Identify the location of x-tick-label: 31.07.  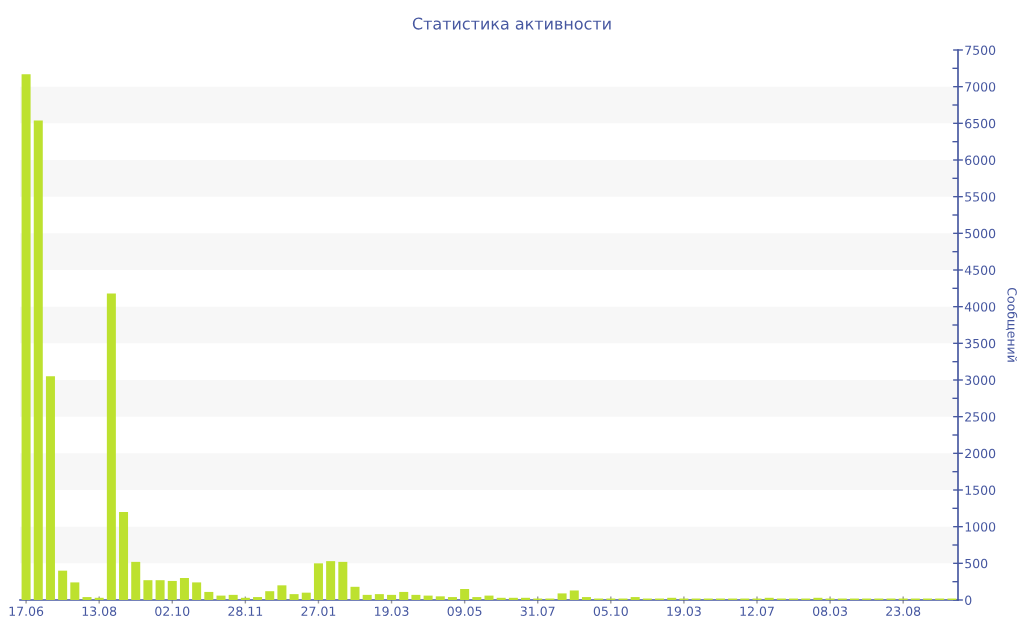
(537, 611).